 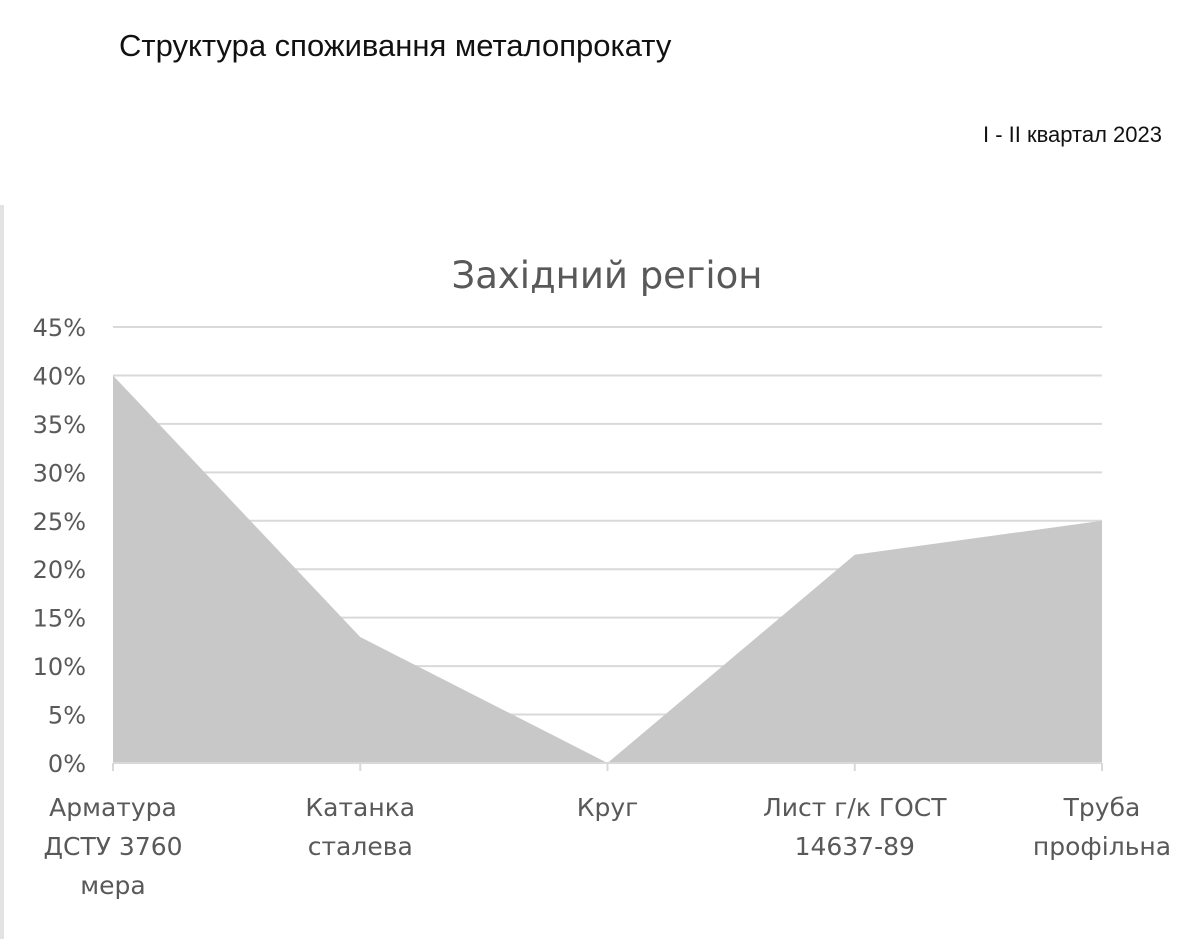 What do you see at coordinates (1072, 134) in the screenshot?
I see `period-label: I - II квартал 2023` at bounding box center [1072, 134].